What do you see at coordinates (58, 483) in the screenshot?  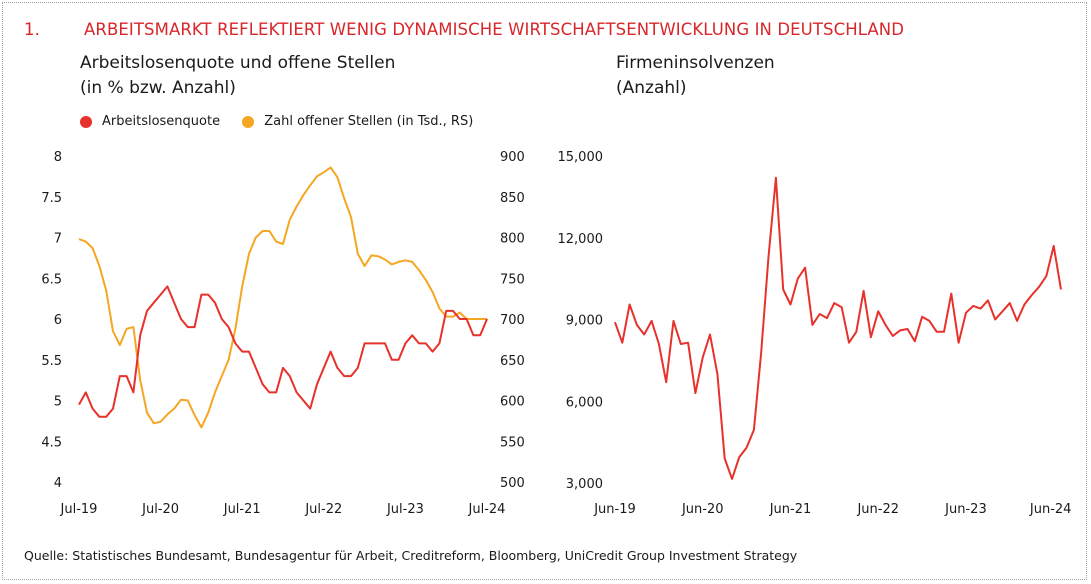 I see `left-y-tick-label: 4` at bounding box center [58, 483].